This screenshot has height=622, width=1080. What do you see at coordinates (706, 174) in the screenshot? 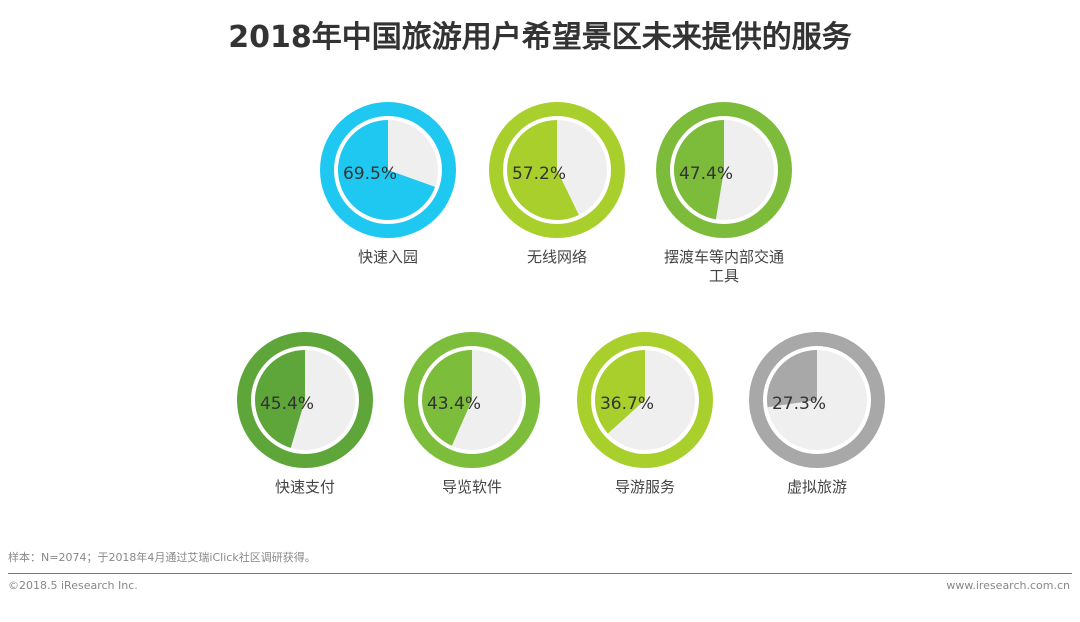
I see `value-label: 47.4%` at bounding box center [706, 174].